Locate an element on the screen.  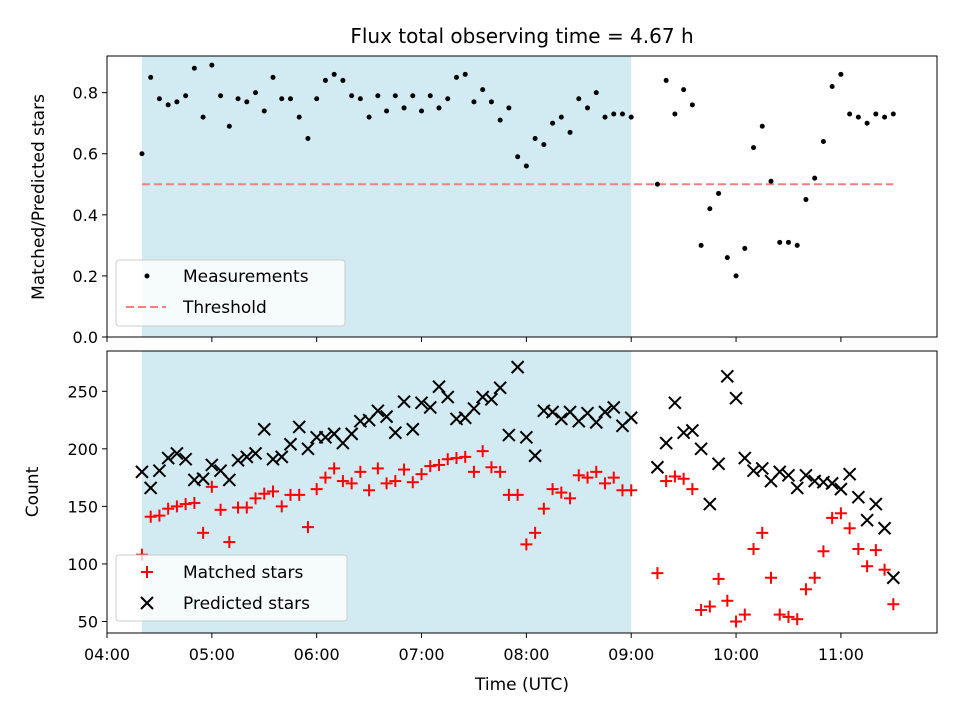
bottom-y-axis-label: Count is located at coordinates (33, 491).